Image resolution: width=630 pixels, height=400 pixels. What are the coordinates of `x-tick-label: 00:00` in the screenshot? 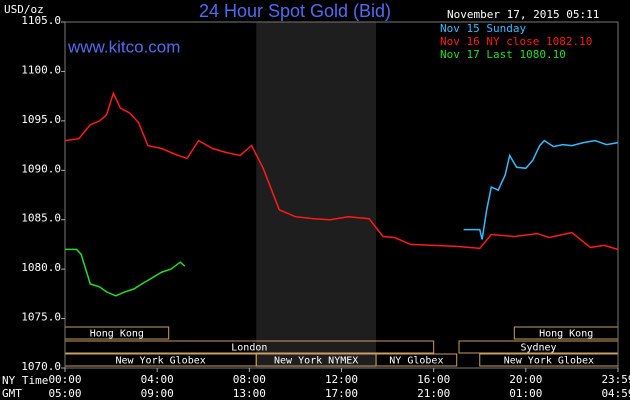 It's located at (64, 379).